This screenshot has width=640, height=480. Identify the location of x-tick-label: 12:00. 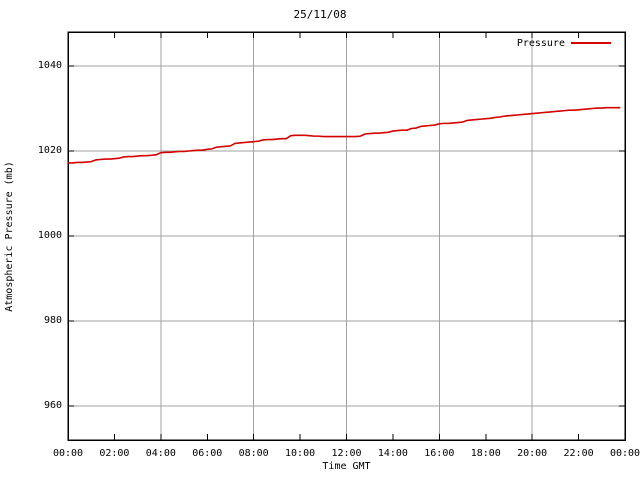
(346, 453).